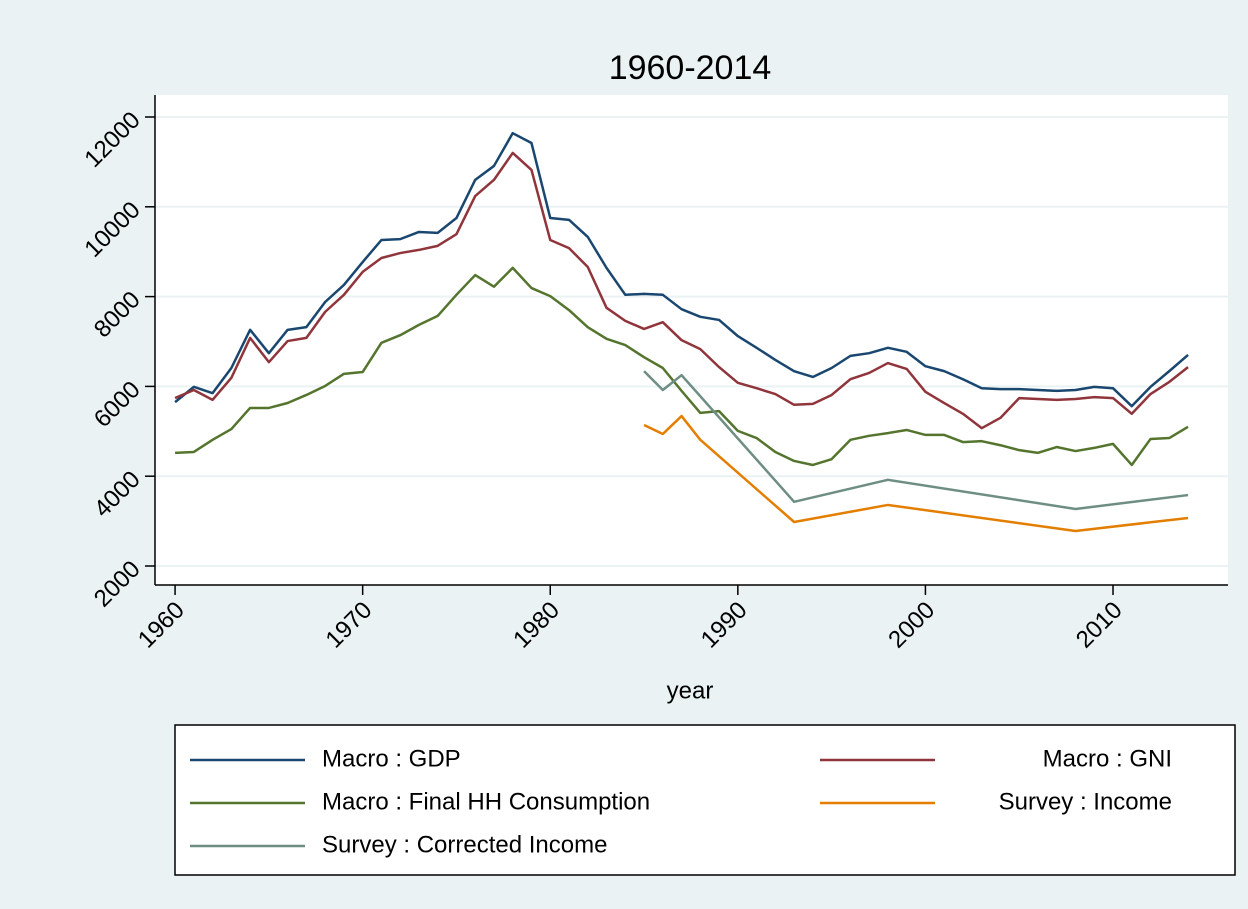 Image resolution: width=1248 pixels, height=909 pixels. What do you see at coordinates (391, 758) in the screenshot?
I see `legend-label: Macro : GDP` at bounding box center [391, 758].